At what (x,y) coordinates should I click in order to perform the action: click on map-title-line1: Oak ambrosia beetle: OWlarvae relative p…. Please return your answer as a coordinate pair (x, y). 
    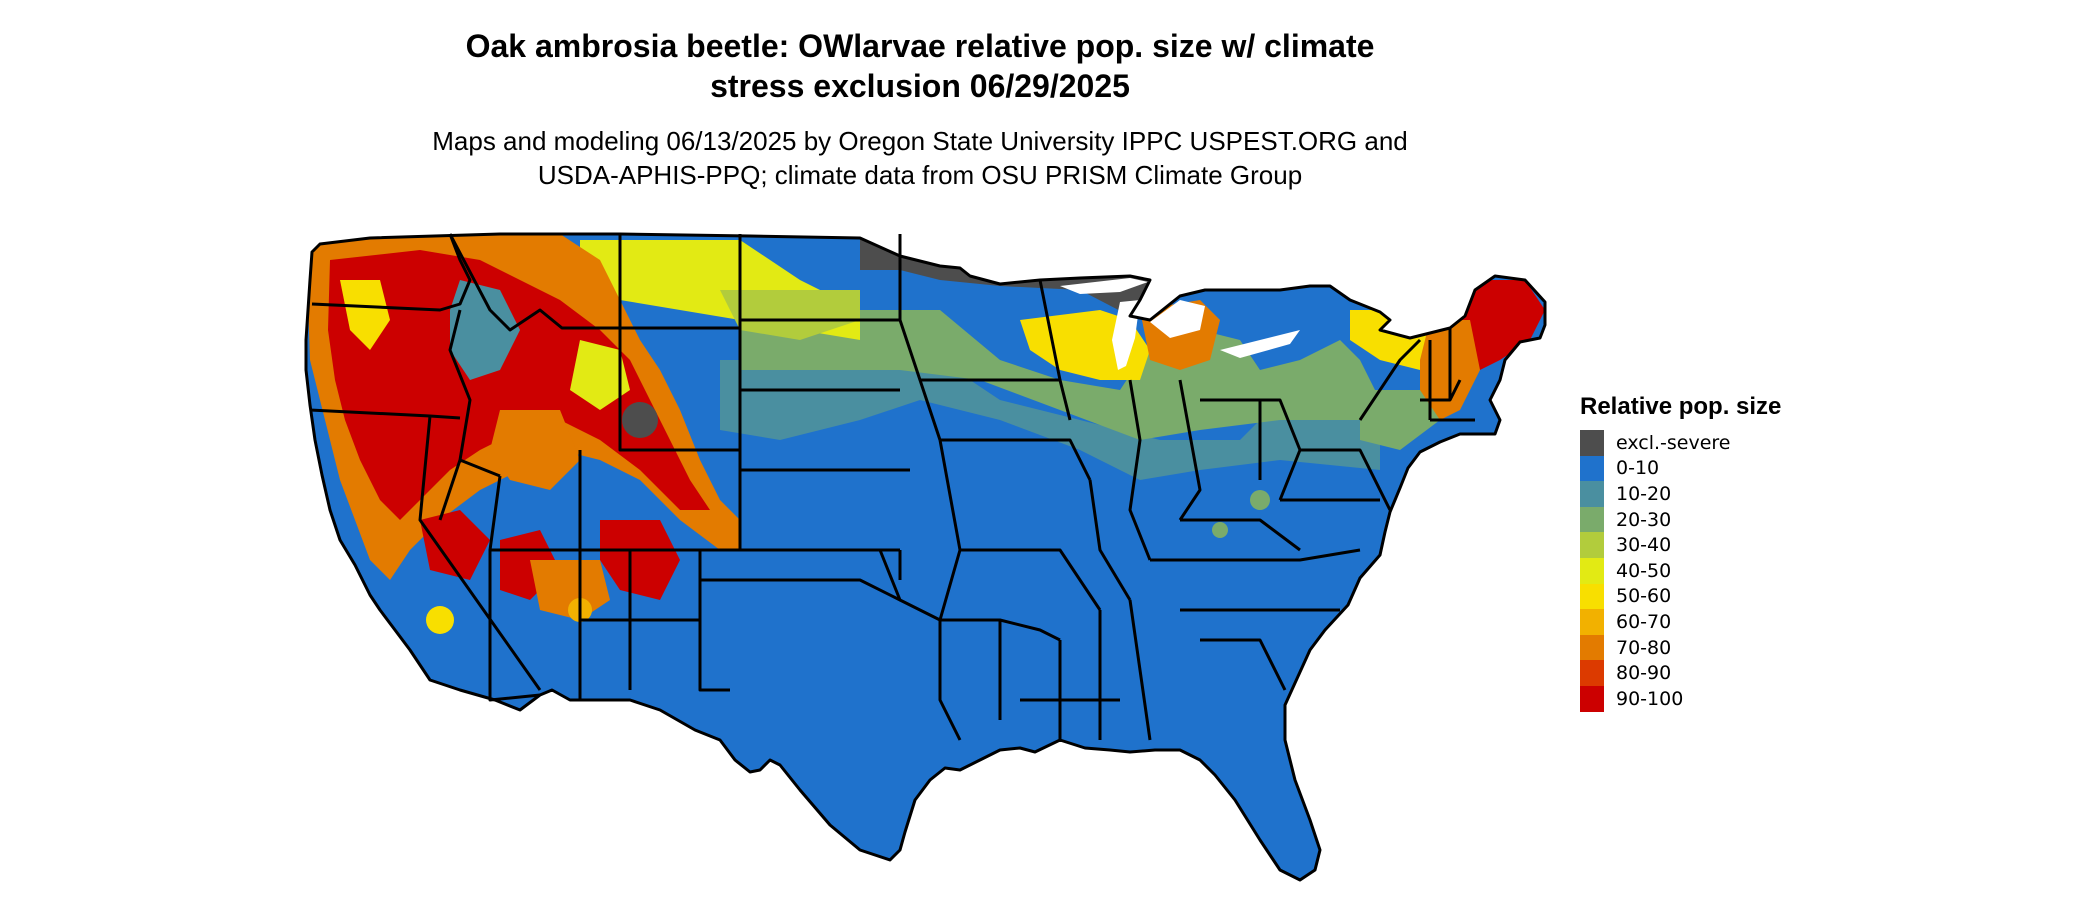
    Looking at the image, I should click on (920, 46).